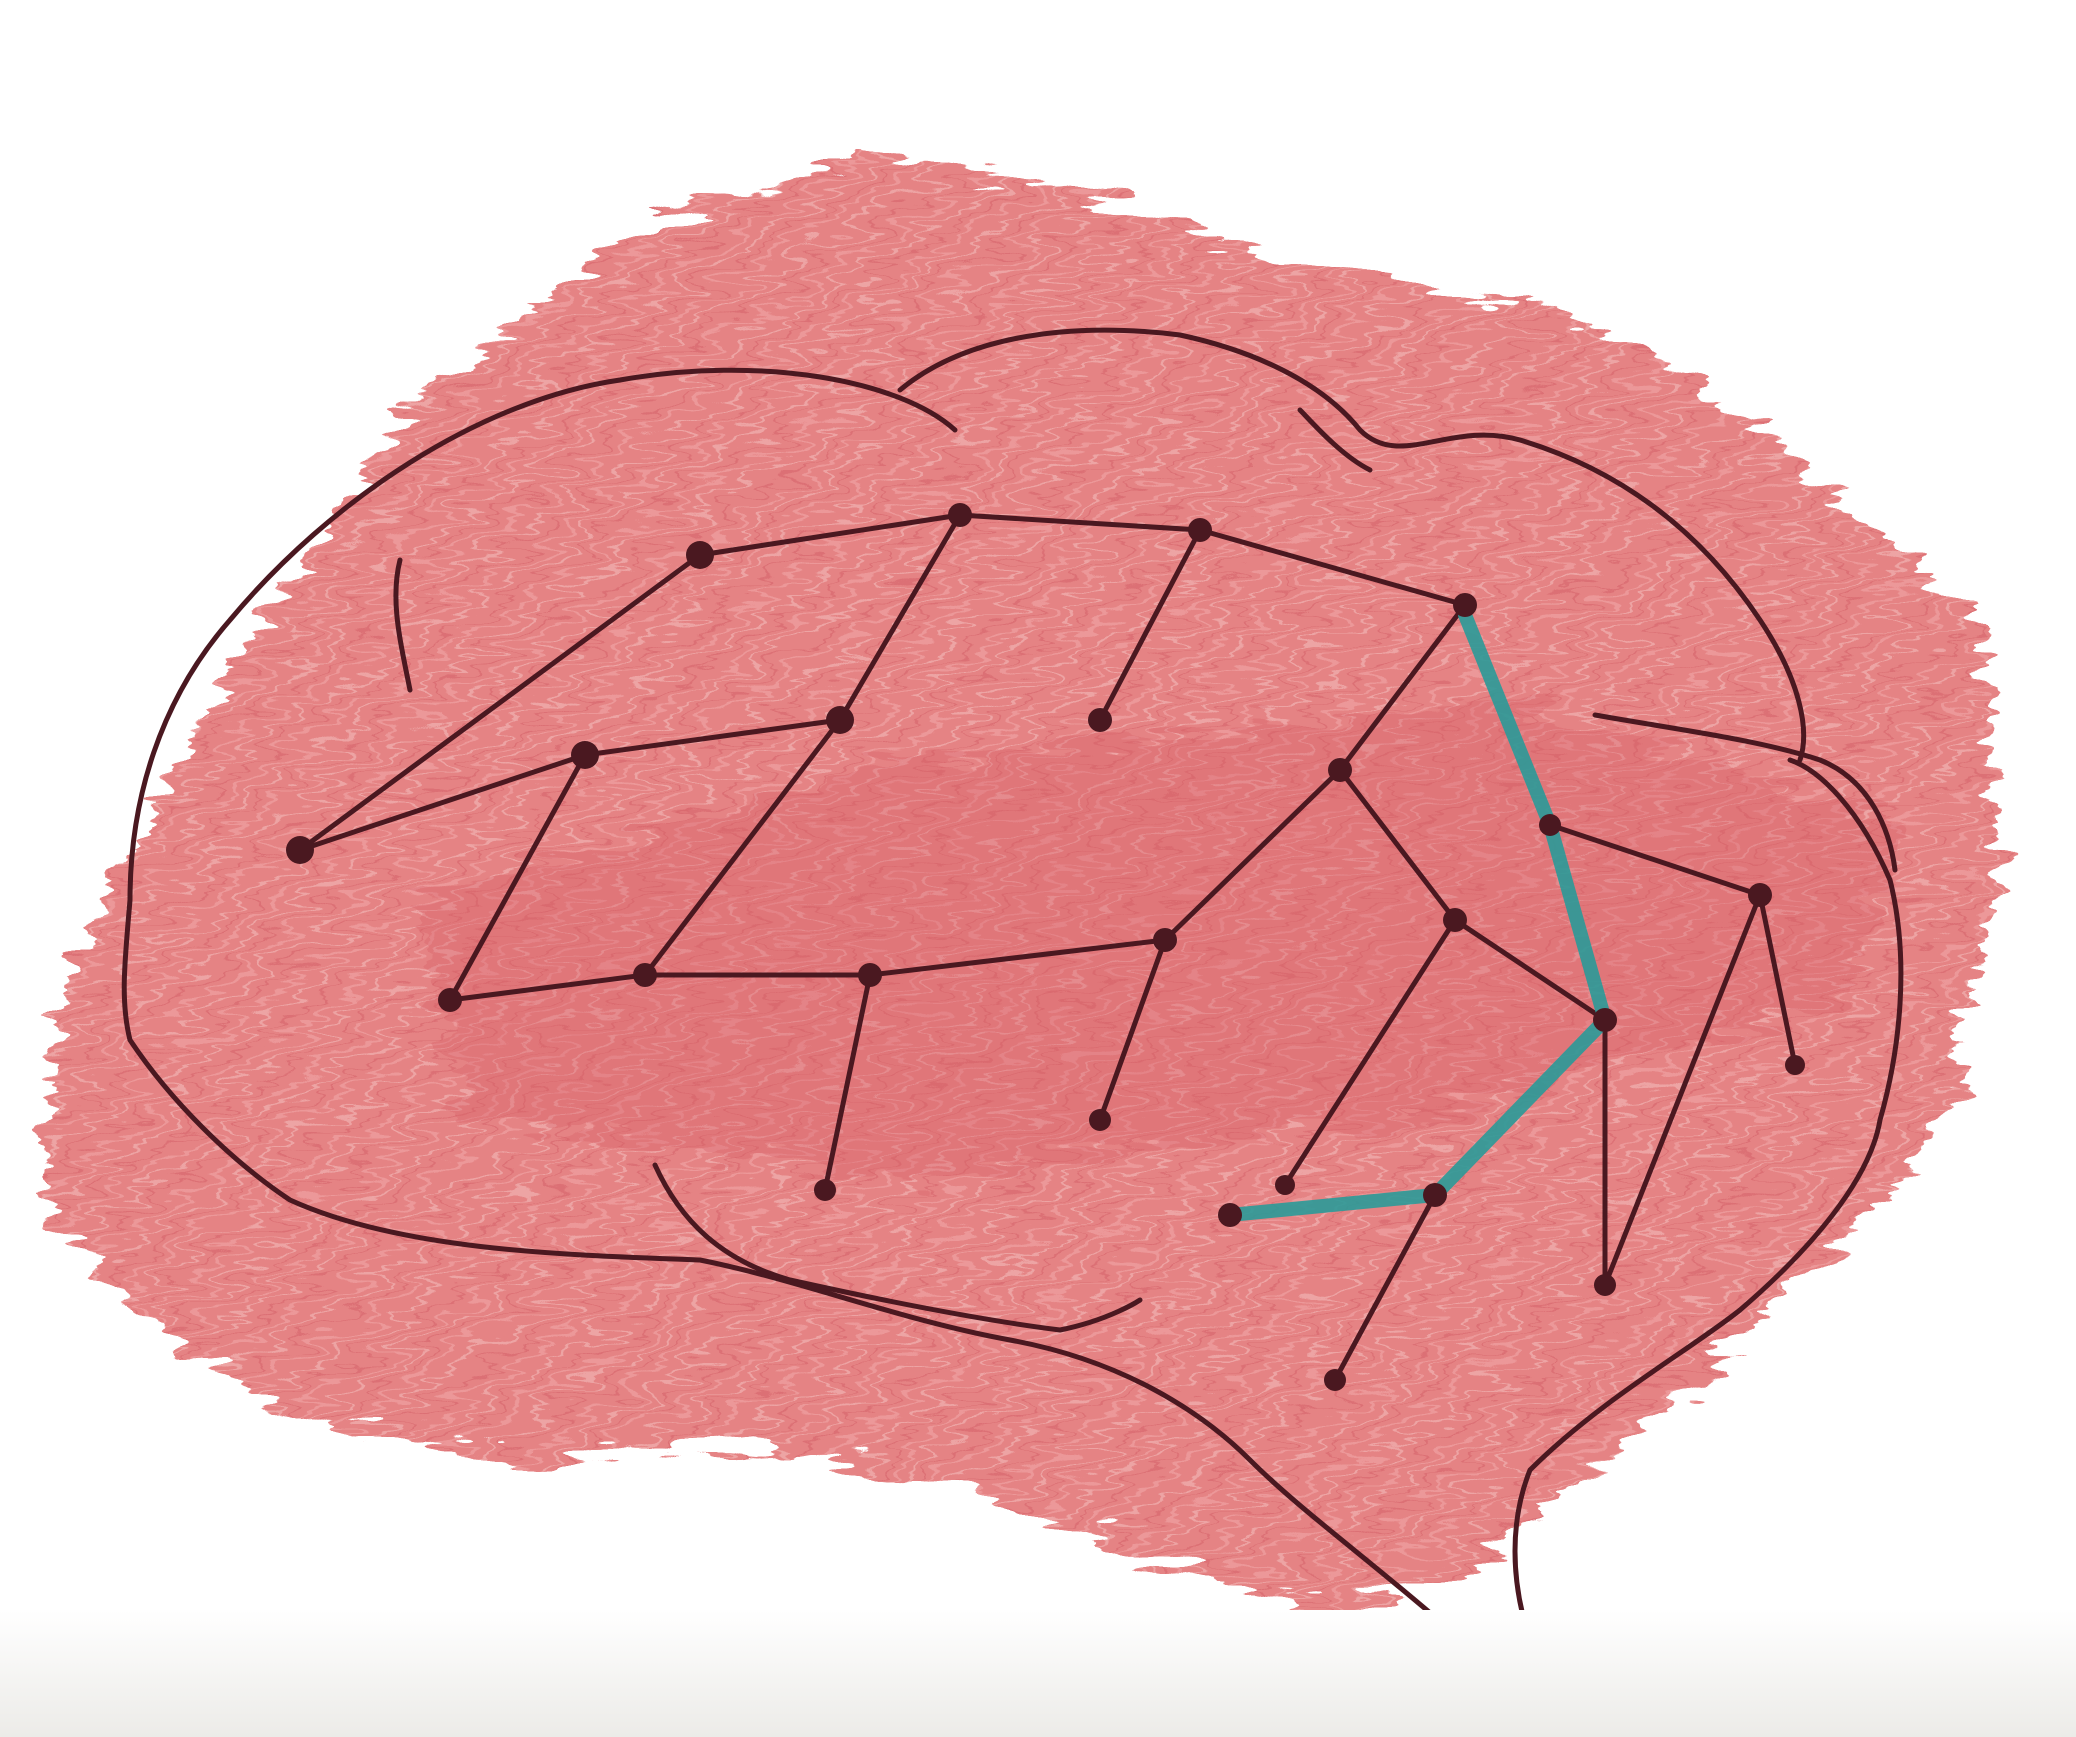  What do you see at coordinates (1038, 1673) in the screenshot?
I see `paper-edge-shadow` at bounding box center [1038, 1673].